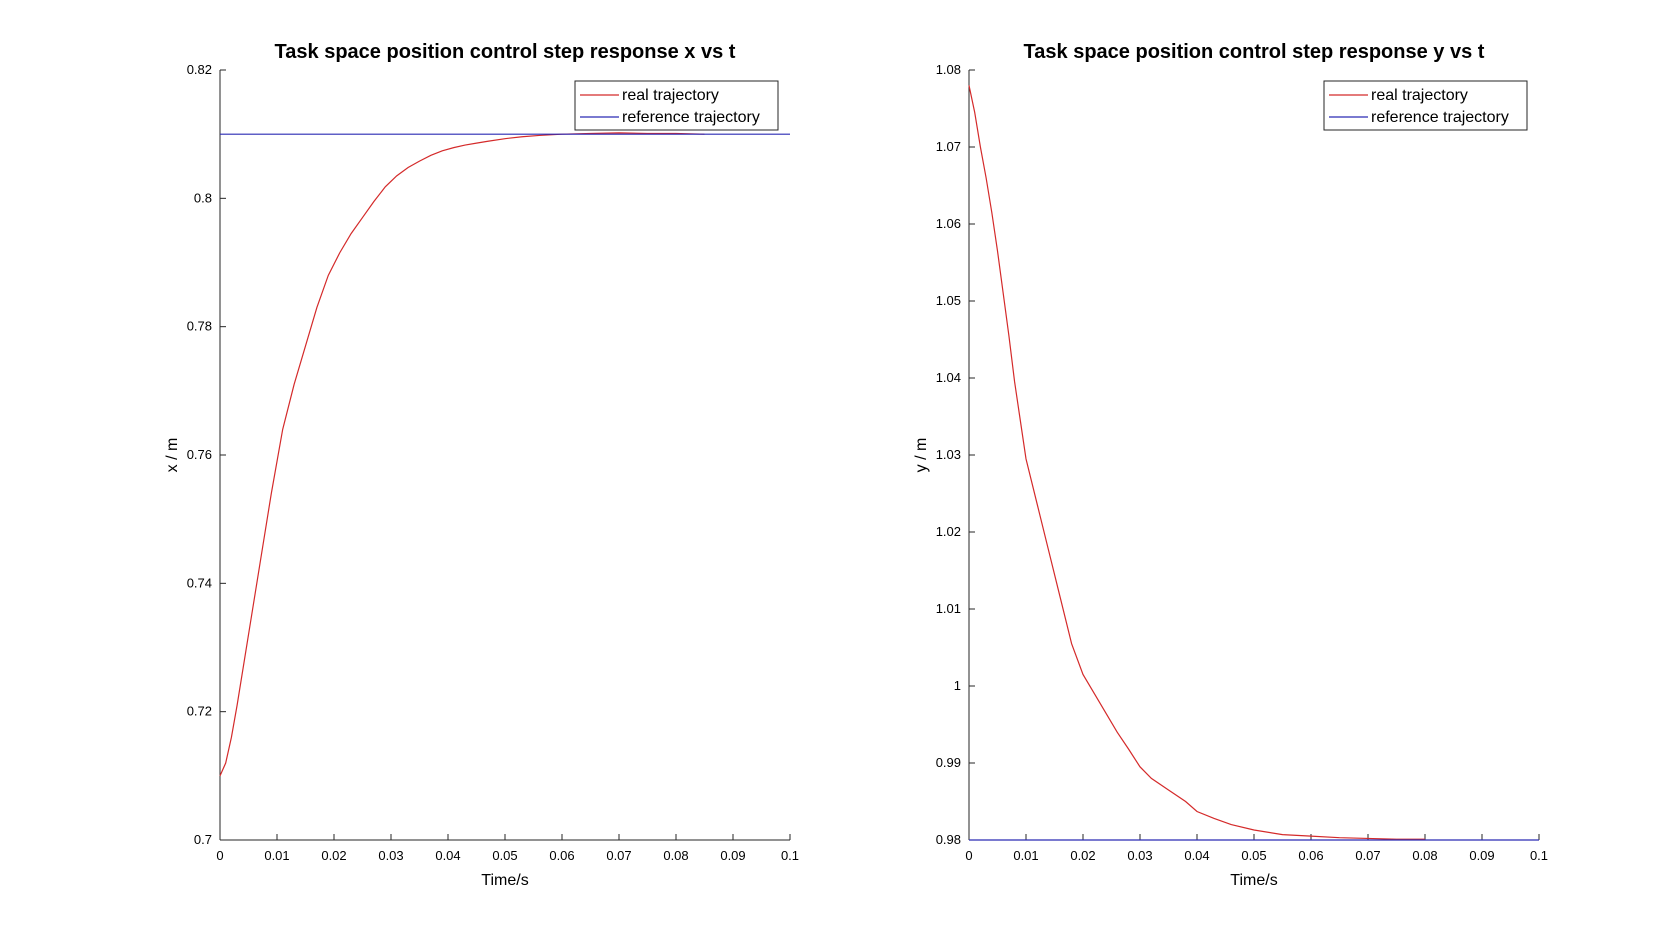 The width and height of the screenshot is (1680, 933). Describe the element at coordinates (948, 839) in the screenshot. I see `y-tick-label: 0.98` at that location.